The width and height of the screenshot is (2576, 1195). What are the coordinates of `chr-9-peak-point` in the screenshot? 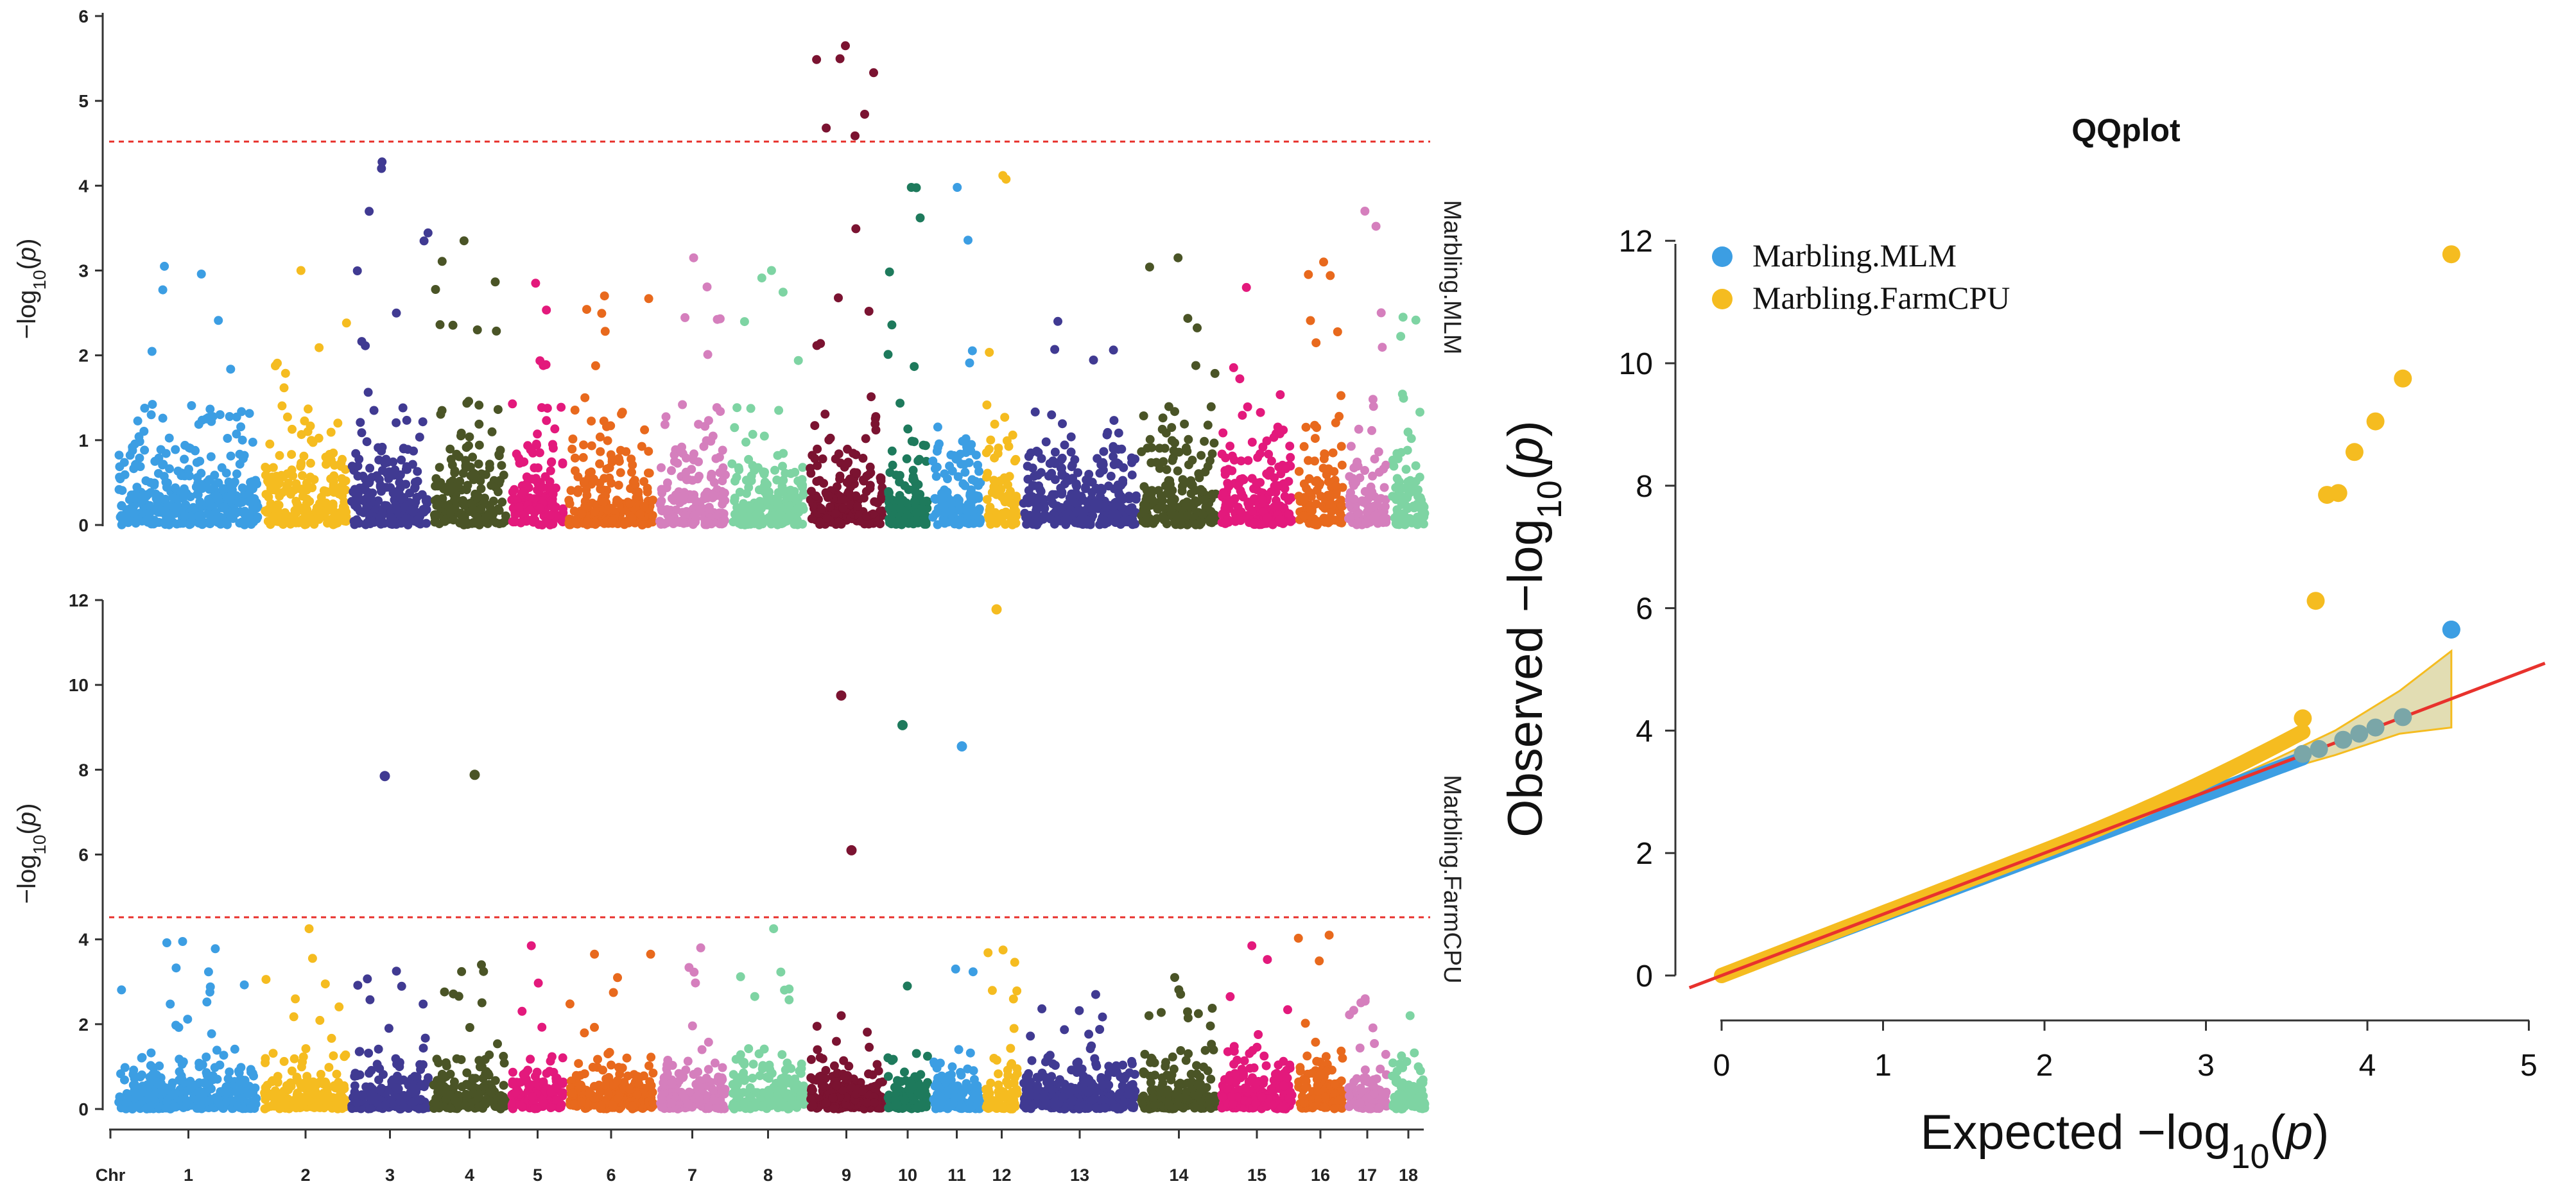 It's located at (846, 46).